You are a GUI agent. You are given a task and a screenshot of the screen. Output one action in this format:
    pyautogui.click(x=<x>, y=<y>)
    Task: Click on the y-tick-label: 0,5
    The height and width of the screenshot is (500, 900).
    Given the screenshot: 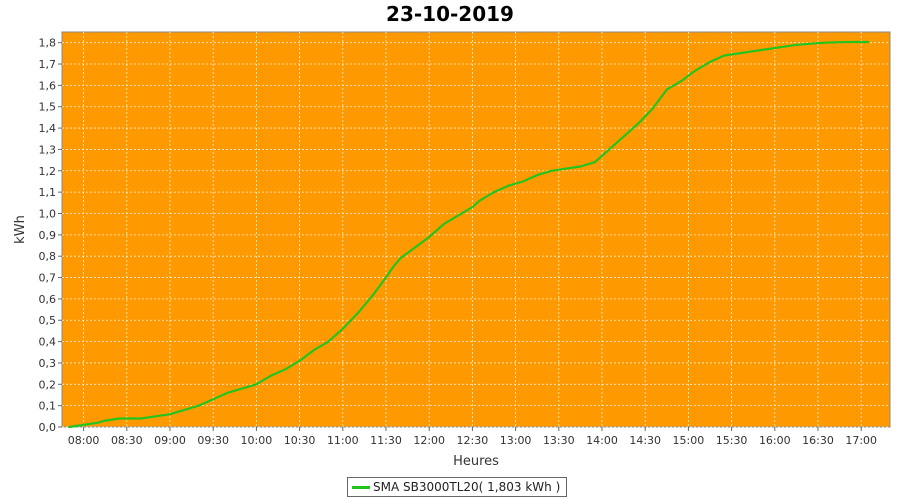 What is the action you would take?
    pyautogui.click(x=48, y=320)
    